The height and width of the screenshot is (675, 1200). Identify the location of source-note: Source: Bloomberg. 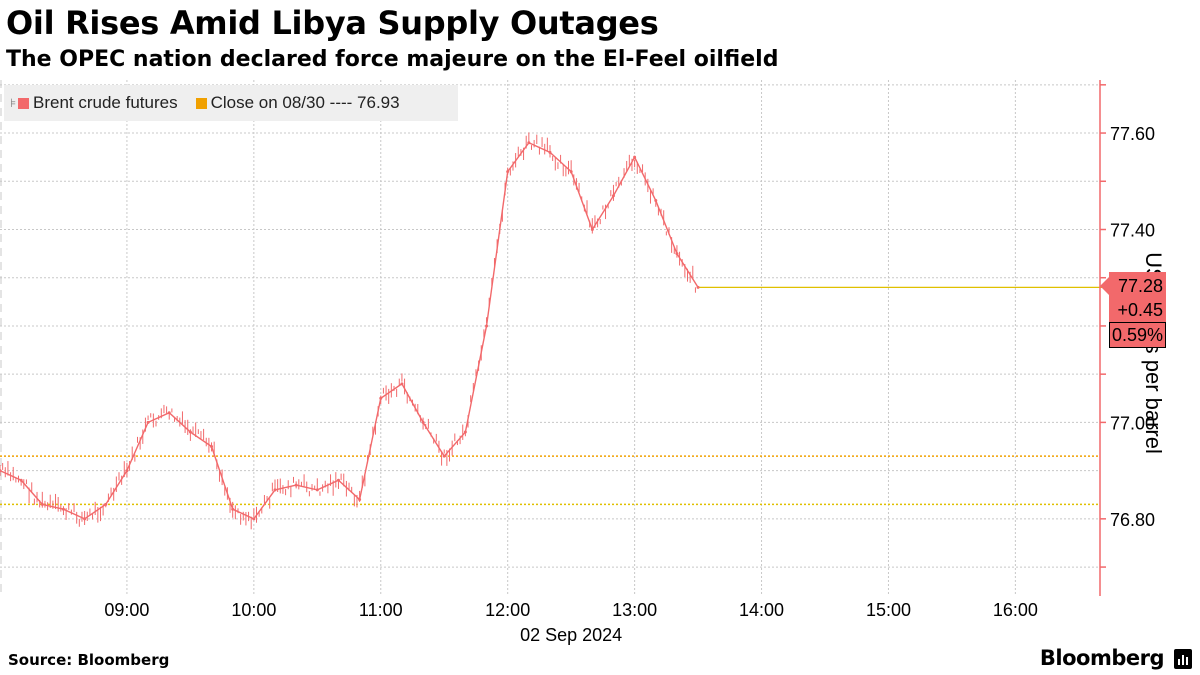
(89, 660).